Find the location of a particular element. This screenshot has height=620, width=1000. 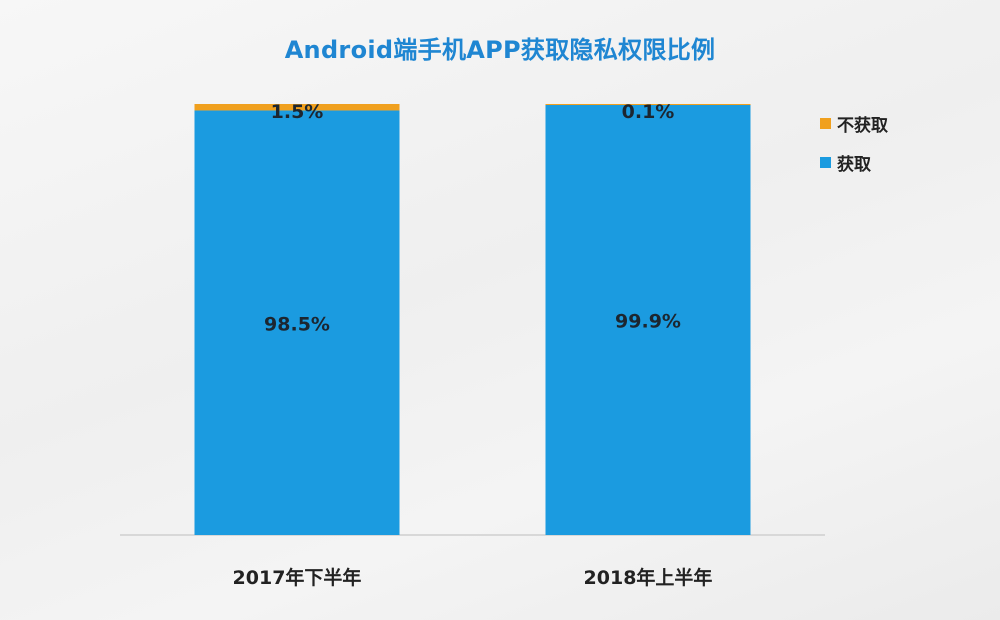

legend: 不获取 获取 is located at coordinates (854, 149).